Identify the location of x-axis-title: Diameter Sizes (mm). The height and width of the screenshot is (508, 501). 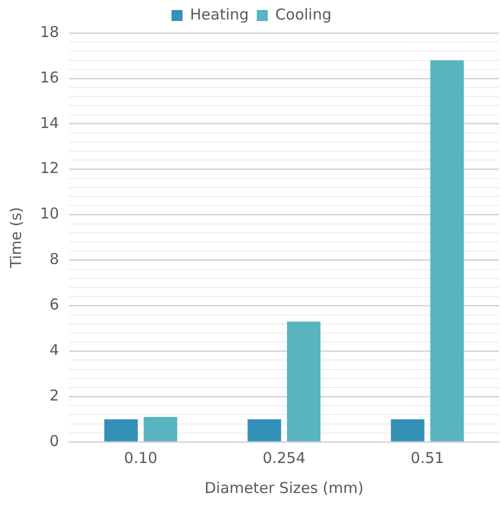
(284, 487).